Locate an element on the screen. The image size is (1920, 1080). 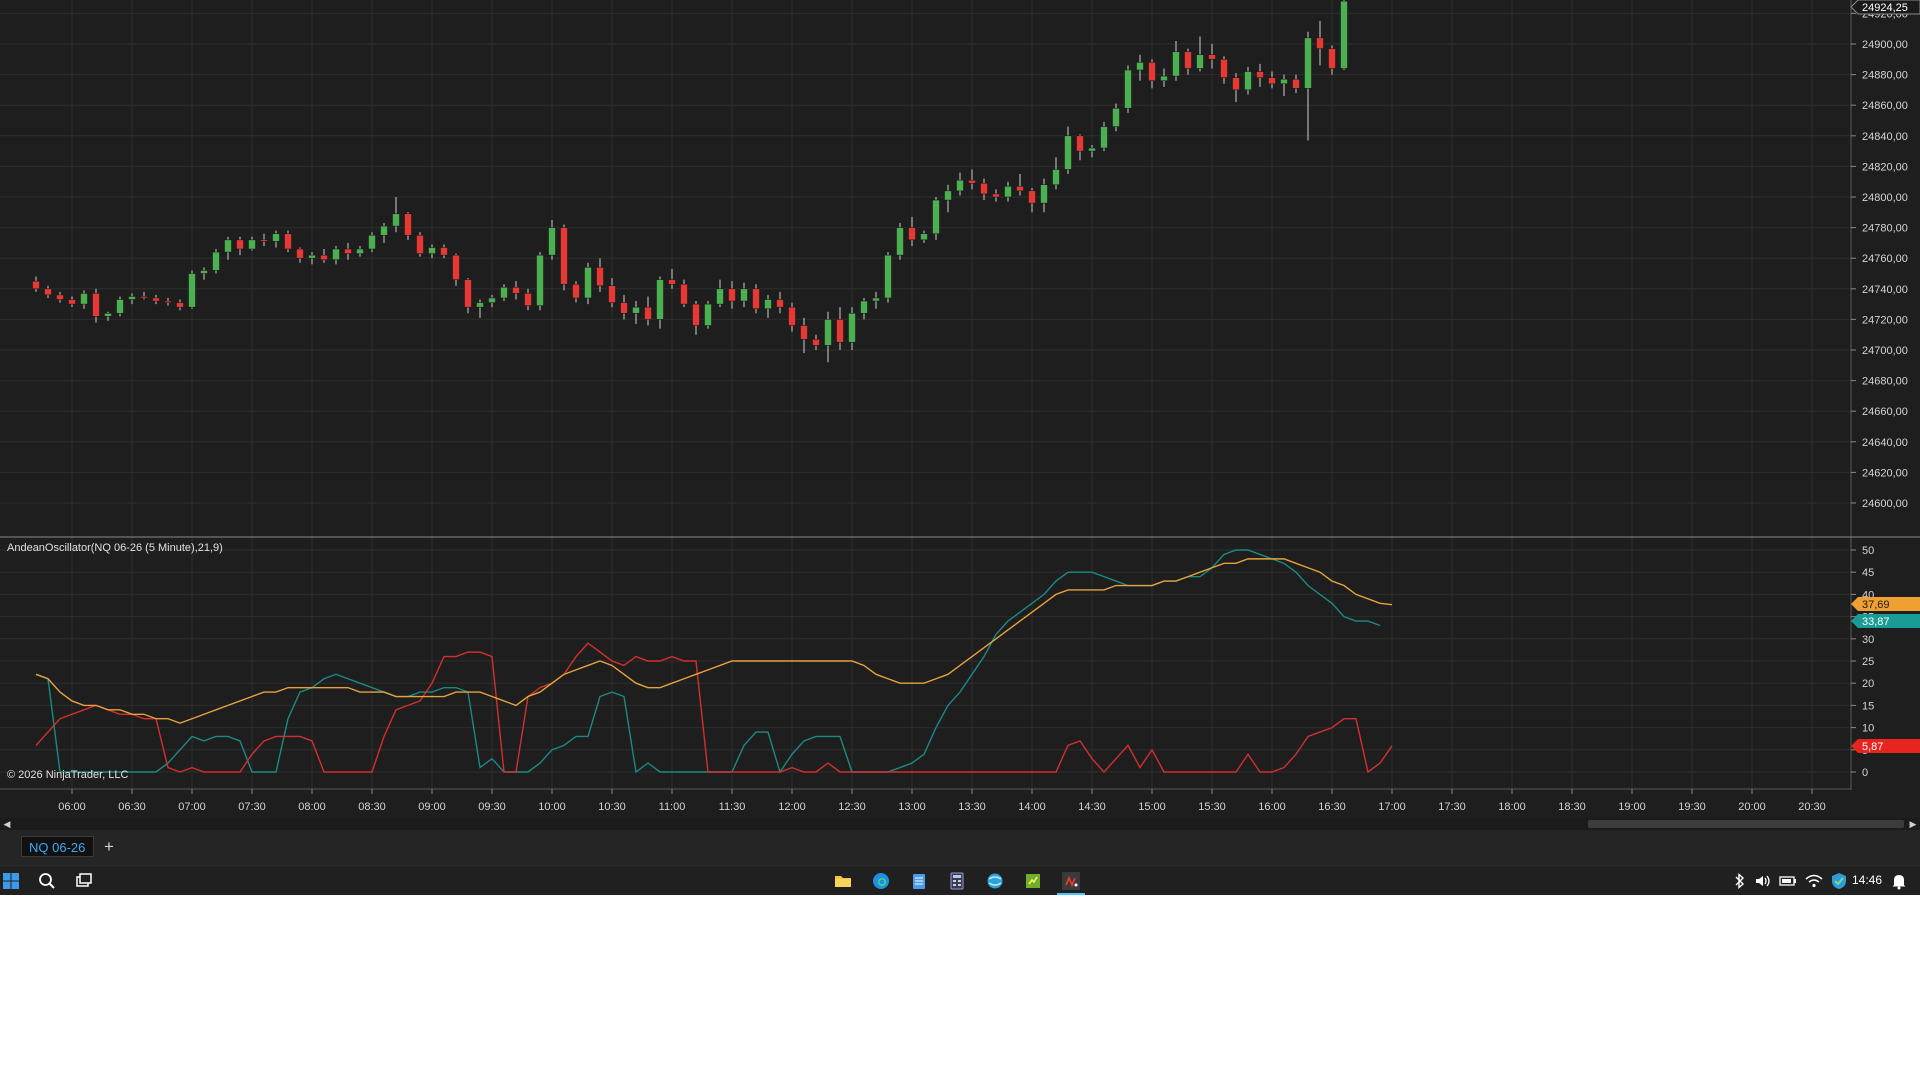
globe-app-icon is located at coordinates (995, 881).